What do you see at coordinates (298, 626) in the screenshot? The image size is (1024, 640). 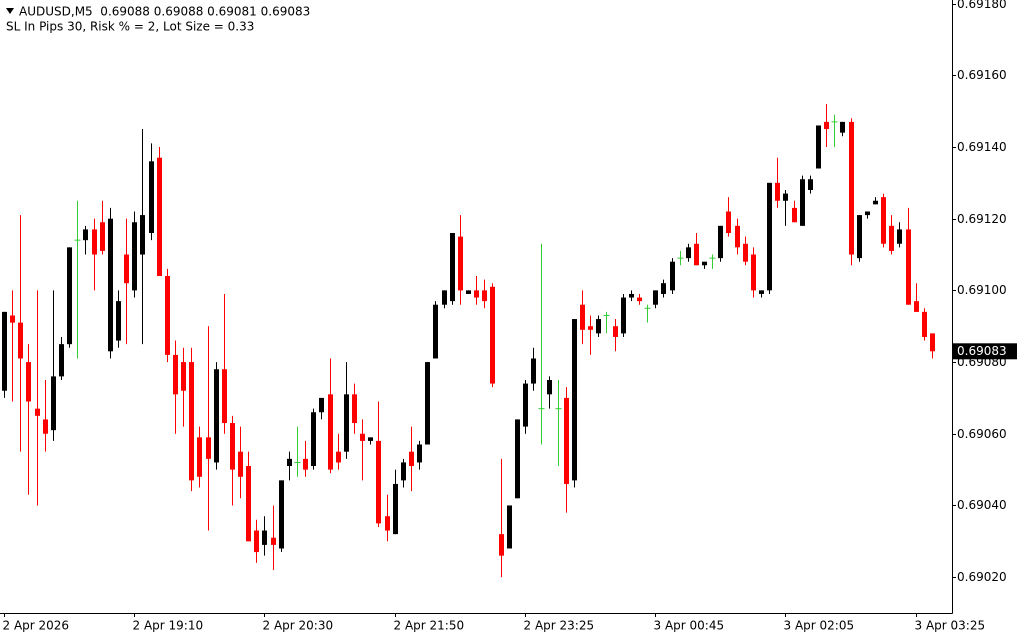 I see `x-tick-label: 2 Apr 20:30` at bounding box center [298, 626].